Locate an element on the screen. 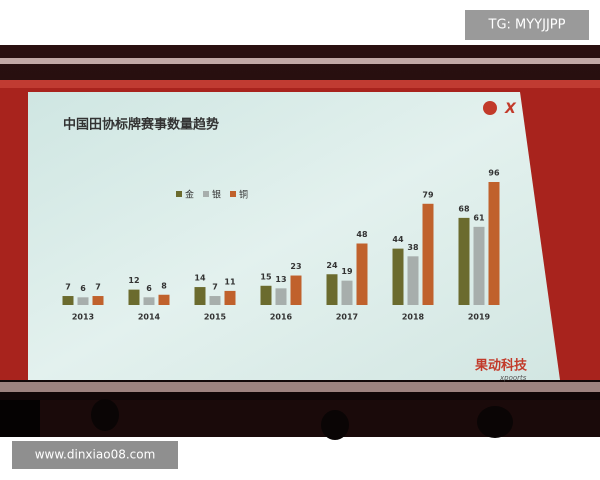 The image size is (600, 480). value-label: 15 is located at coordinates (266, 276).